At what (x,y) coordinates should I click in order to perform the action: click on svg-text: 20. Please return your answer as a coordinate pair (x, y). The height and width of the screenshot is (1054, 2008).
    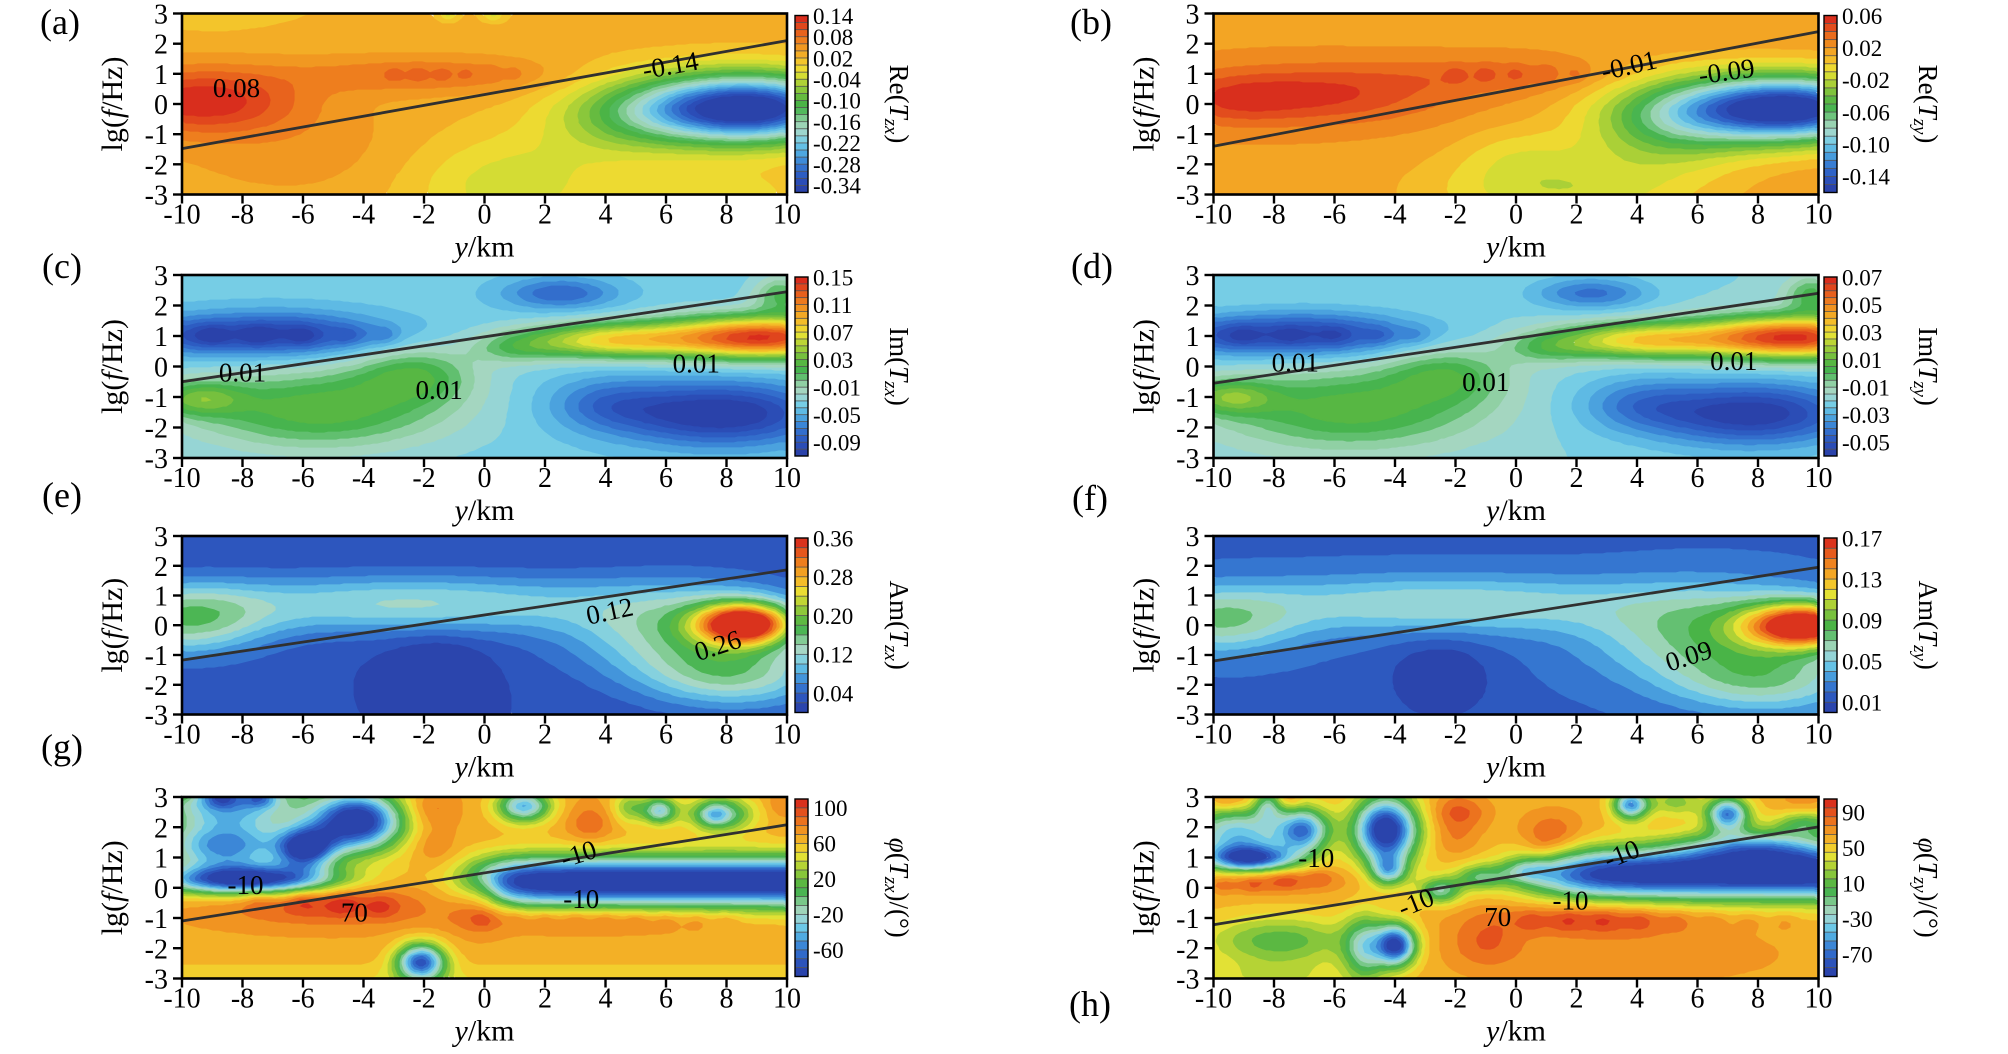
    Looking at the image, I should click on (824, 879).